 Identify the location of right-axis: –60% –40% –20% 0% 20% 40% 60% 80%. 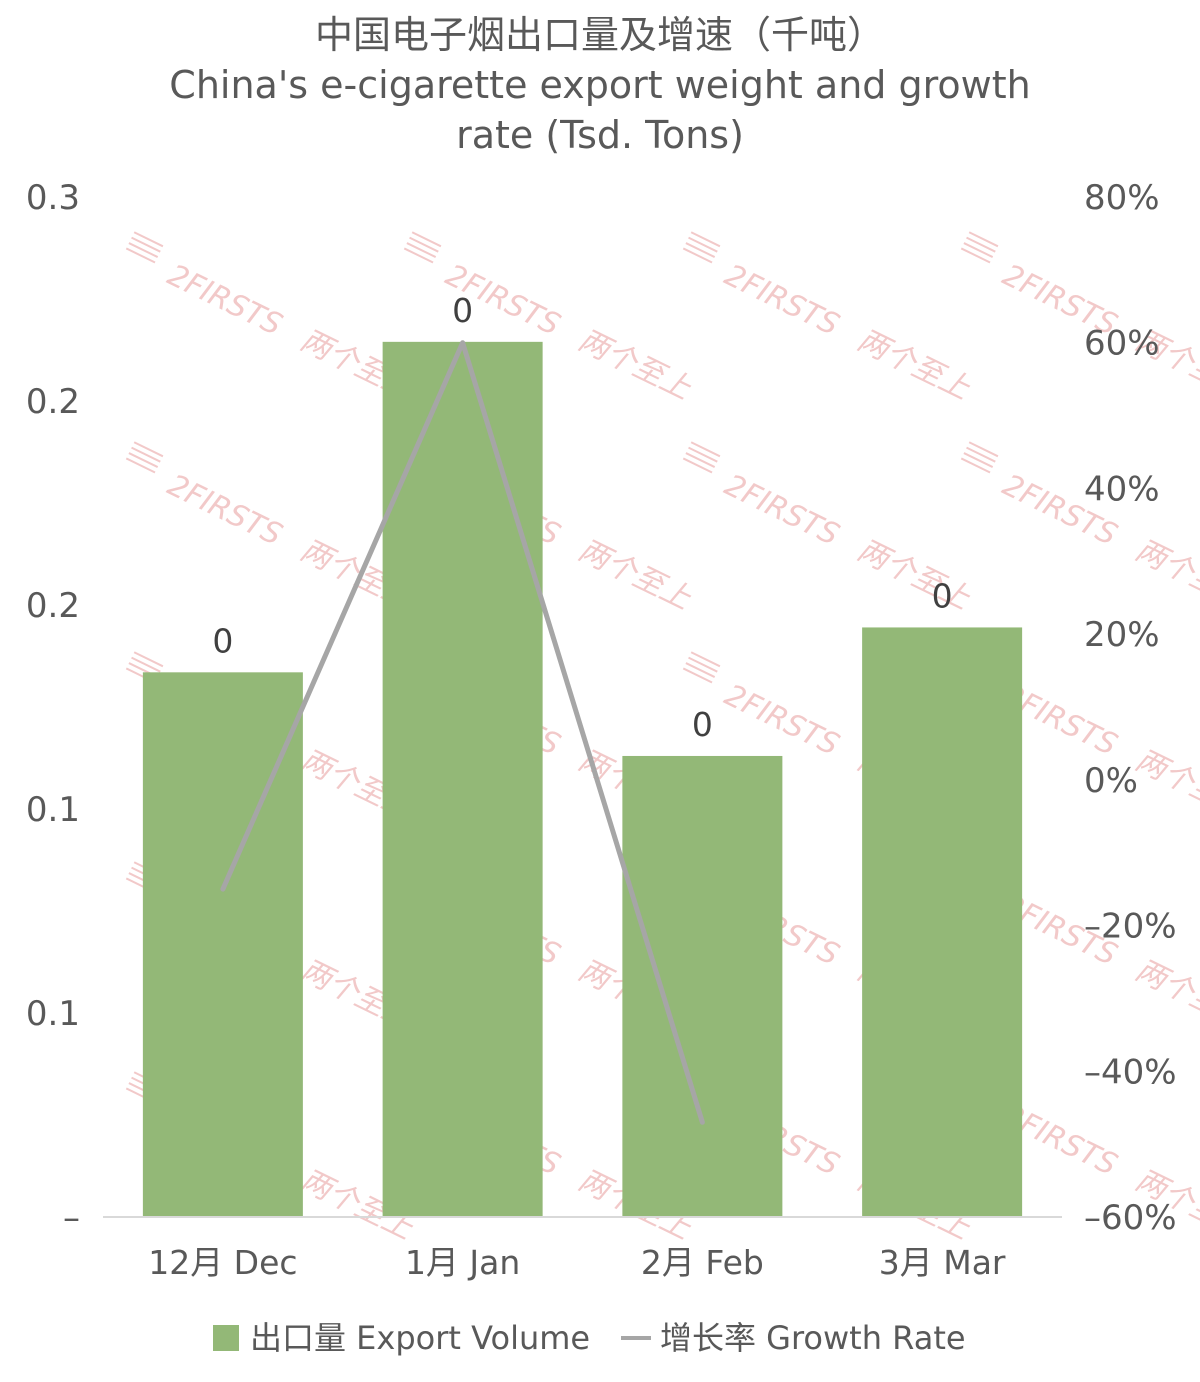
(1130, 708).